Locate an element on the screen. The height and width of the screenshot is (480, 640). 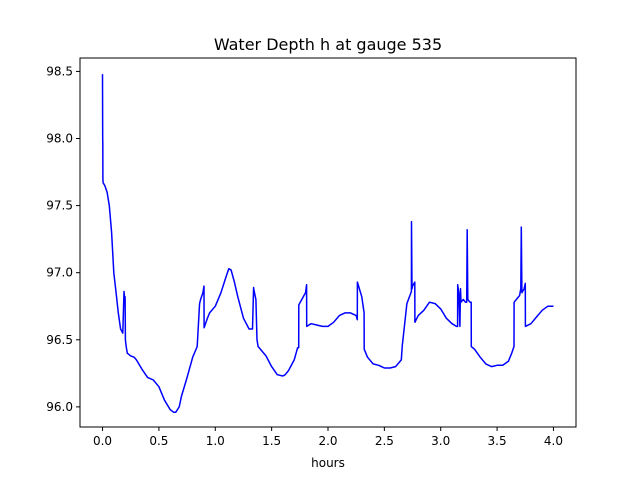
x-tick-label: 3.0 is located at coordinates (440, 441).